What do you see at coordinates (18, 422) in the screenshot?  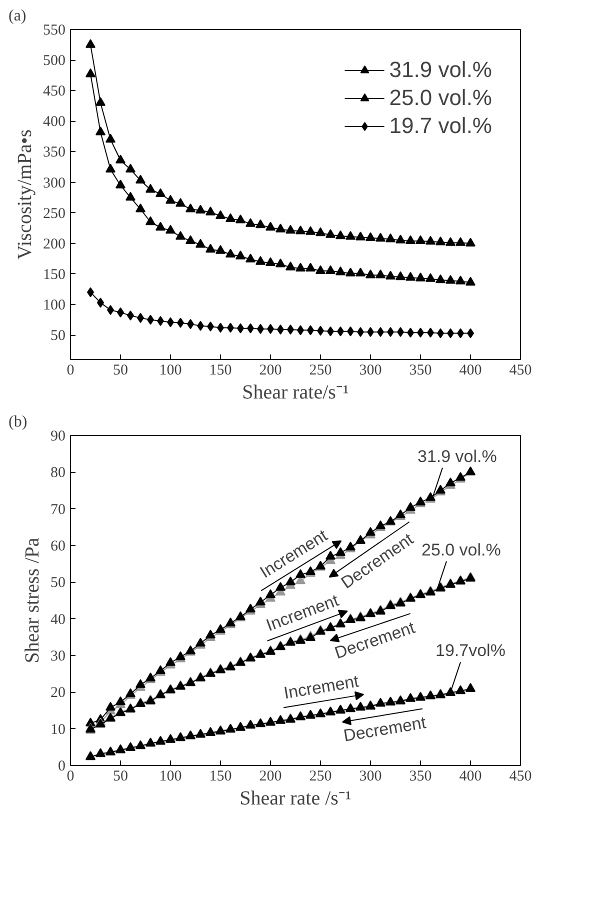 I see `chart-title: (b)` at bounding box center [18, 422].